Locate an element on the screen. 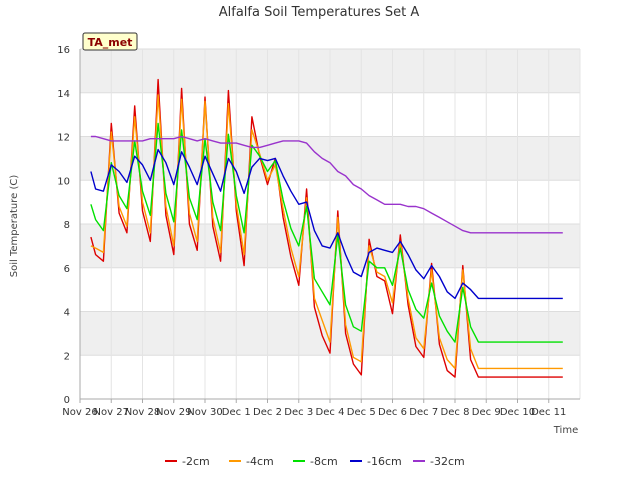 This screenshot has width=640, height=480. legend-label: -8cm is located at coordinates (324, 461).